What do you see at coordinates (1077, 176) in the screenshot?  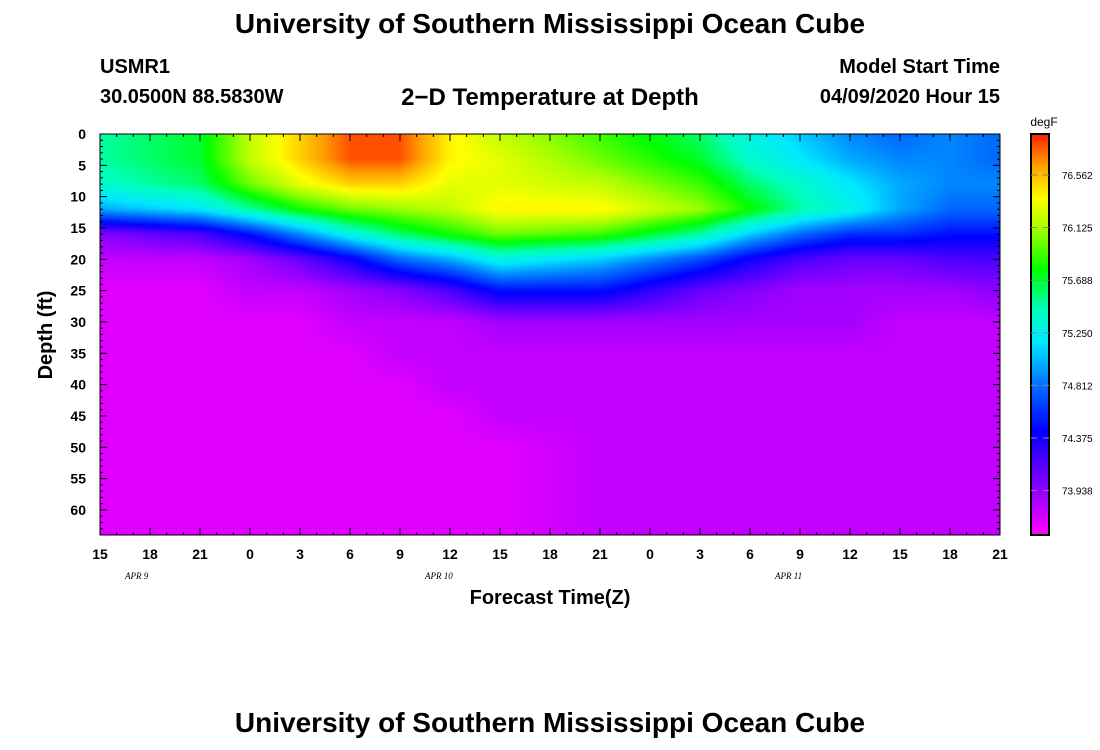 I see `colorbar-tick-label: 76.562` at bounding box center [1077, 176].